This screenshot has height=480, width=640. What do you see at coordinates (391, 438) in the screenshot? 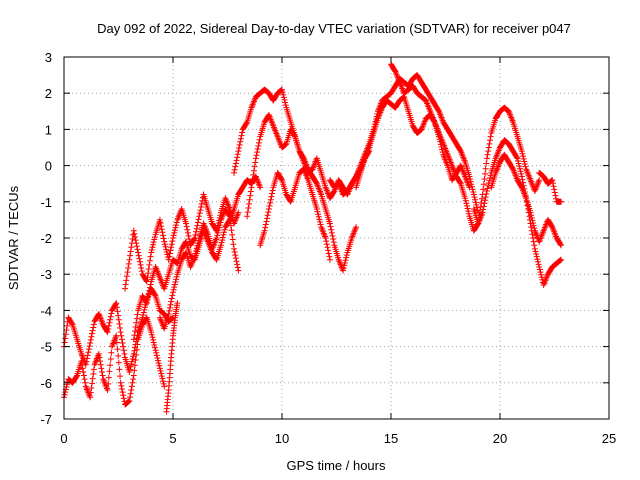
I see `x-tick-label: 15` at bounding box center [391, 438].